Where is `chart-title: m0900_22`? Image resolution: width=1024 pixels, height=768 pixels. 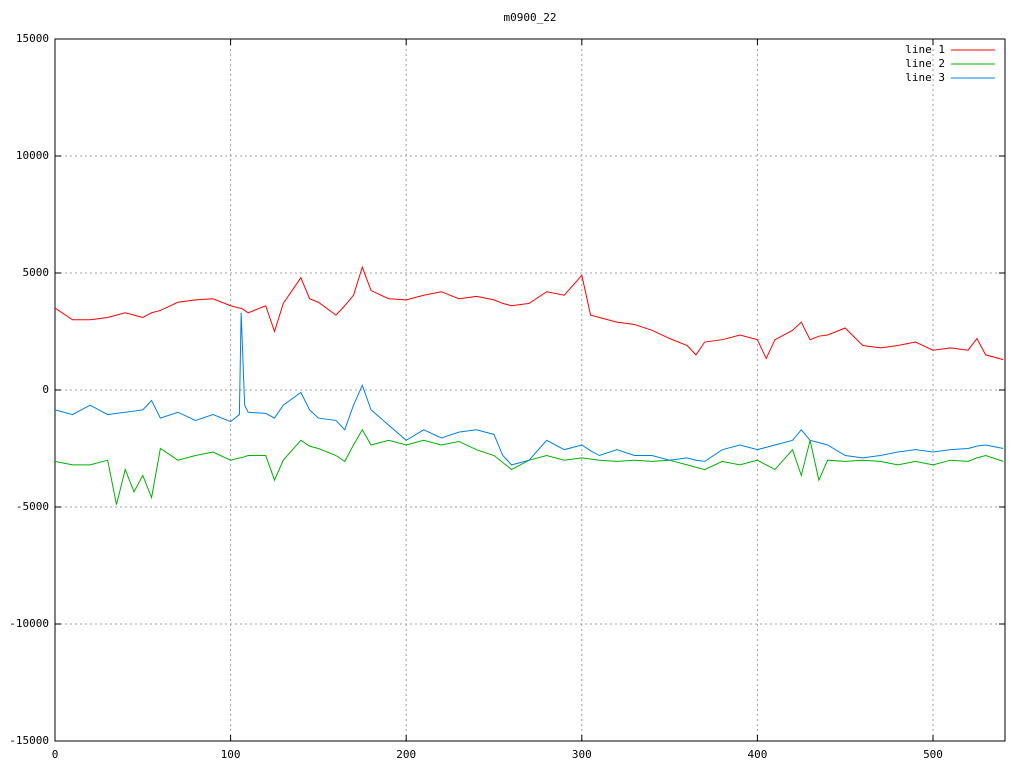
chart-title: m0900_22 is located at coordinates (530, 17).